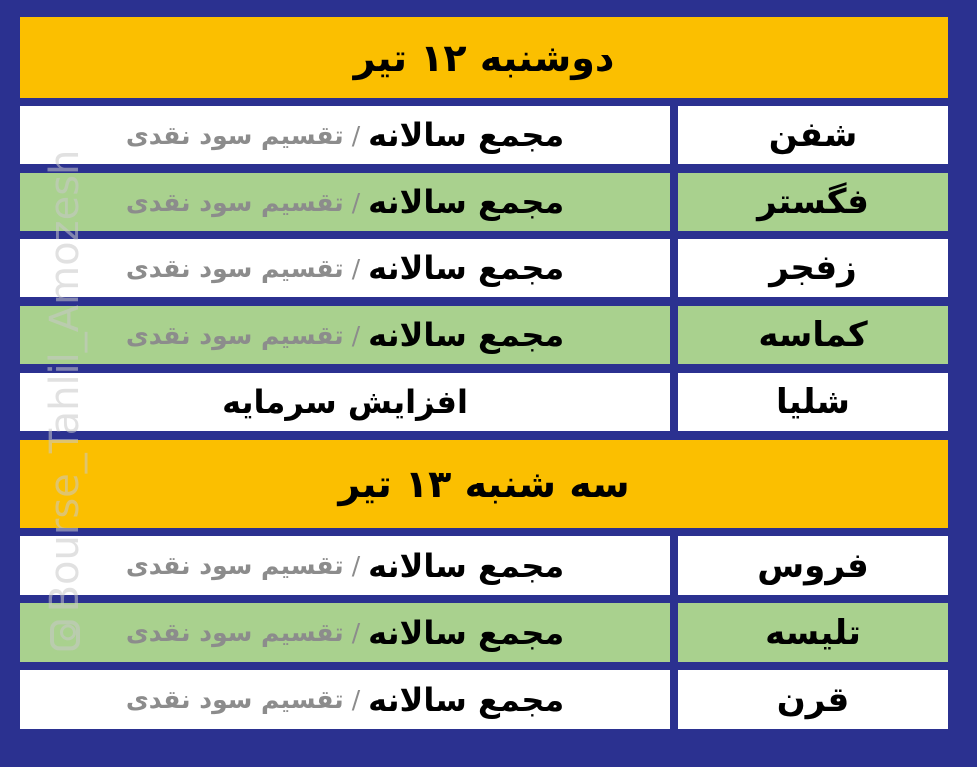 The width and height of the screenshot is (977, 767). What do you see at coordinates (813, 202) in the screenshot?
I see `symbol-cell: فگستر` at bounding box center [813, 202].